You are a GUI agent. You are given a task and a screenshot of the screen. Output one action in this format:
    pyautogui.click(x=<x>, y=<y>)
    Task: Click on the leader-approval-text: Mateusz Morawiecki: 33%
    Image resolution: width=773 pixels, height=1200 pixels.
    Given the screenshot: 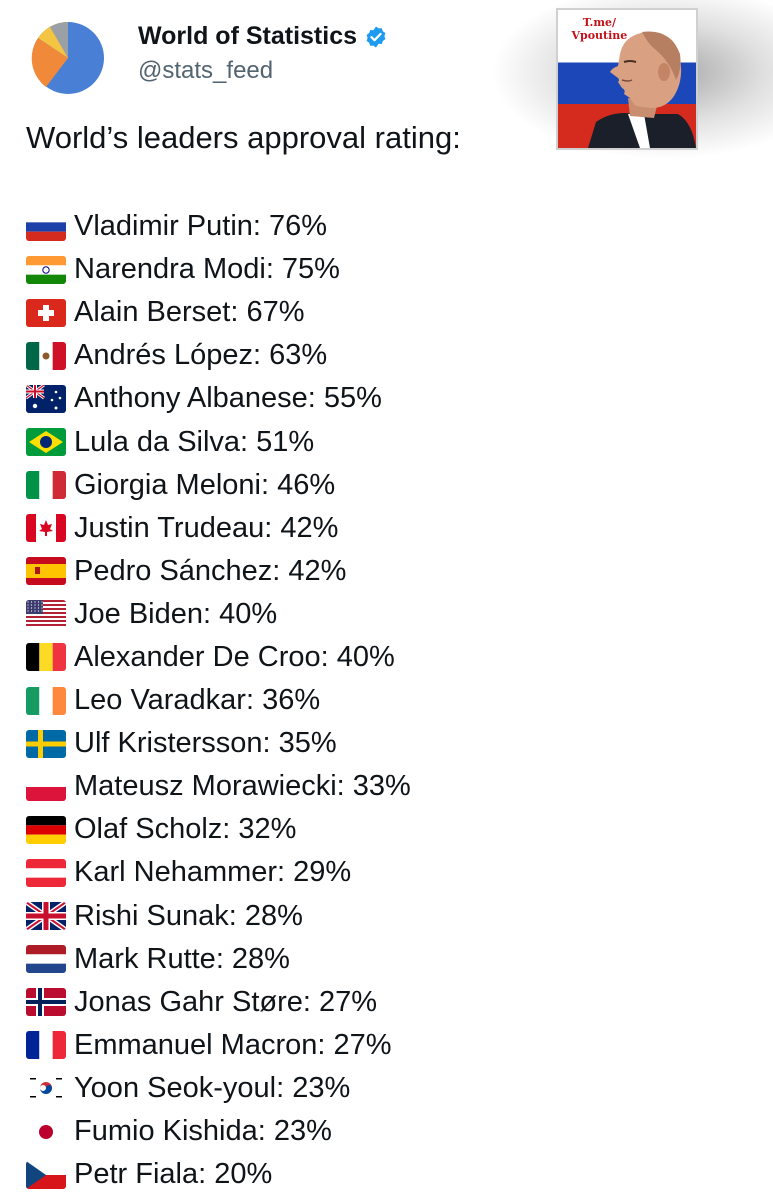 What is the action you would take?
    pyautogui.click(x=242, y=786)
    